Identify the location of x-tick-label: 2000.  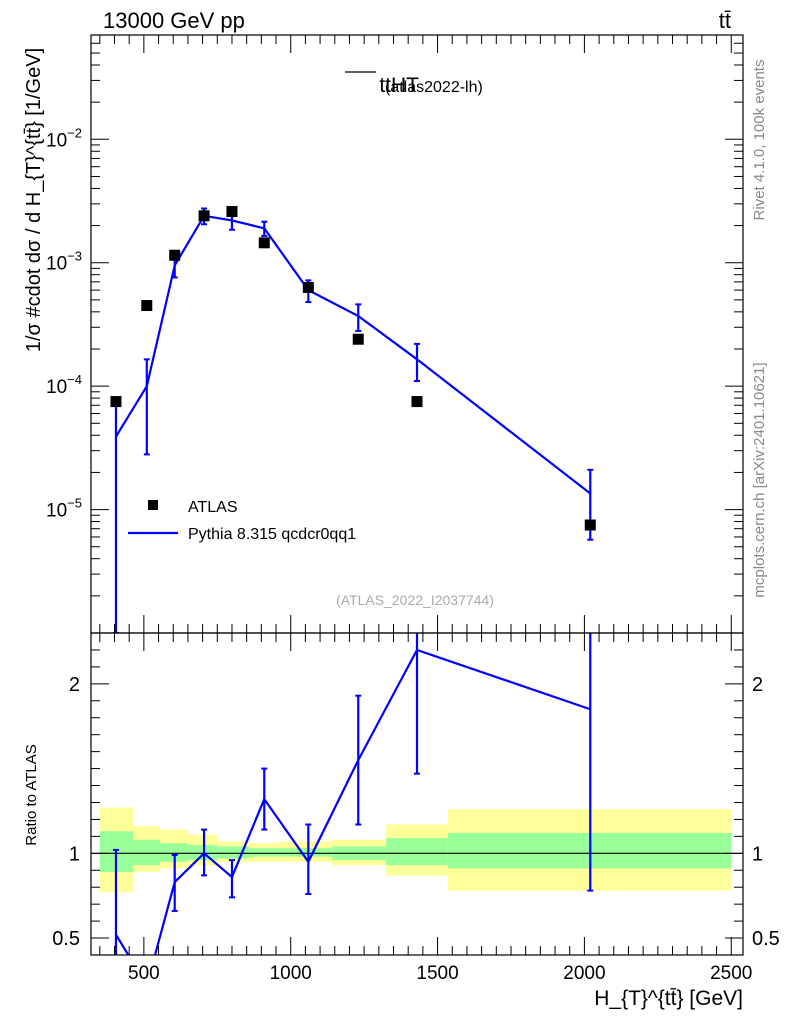
(584, 973).